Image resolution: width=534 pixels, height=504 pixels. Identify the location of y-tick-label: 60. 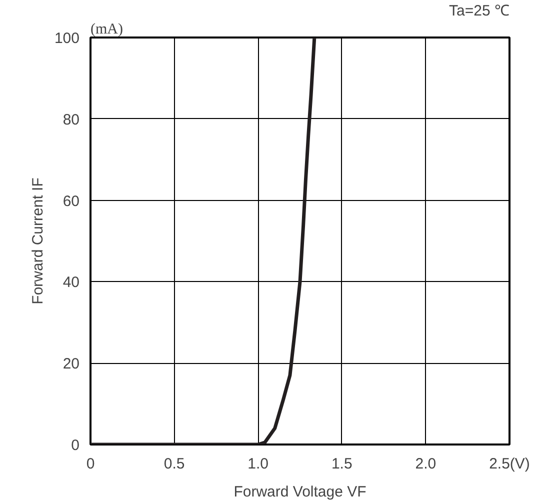
(71, 201).